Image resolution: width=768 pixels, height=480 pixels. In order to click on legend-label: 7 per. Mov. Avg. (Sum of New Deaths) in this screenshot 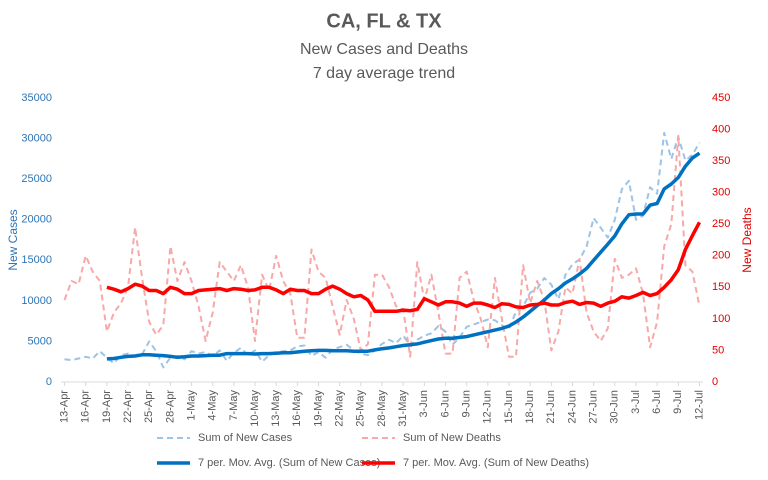, I will do `click(496, 463)`.